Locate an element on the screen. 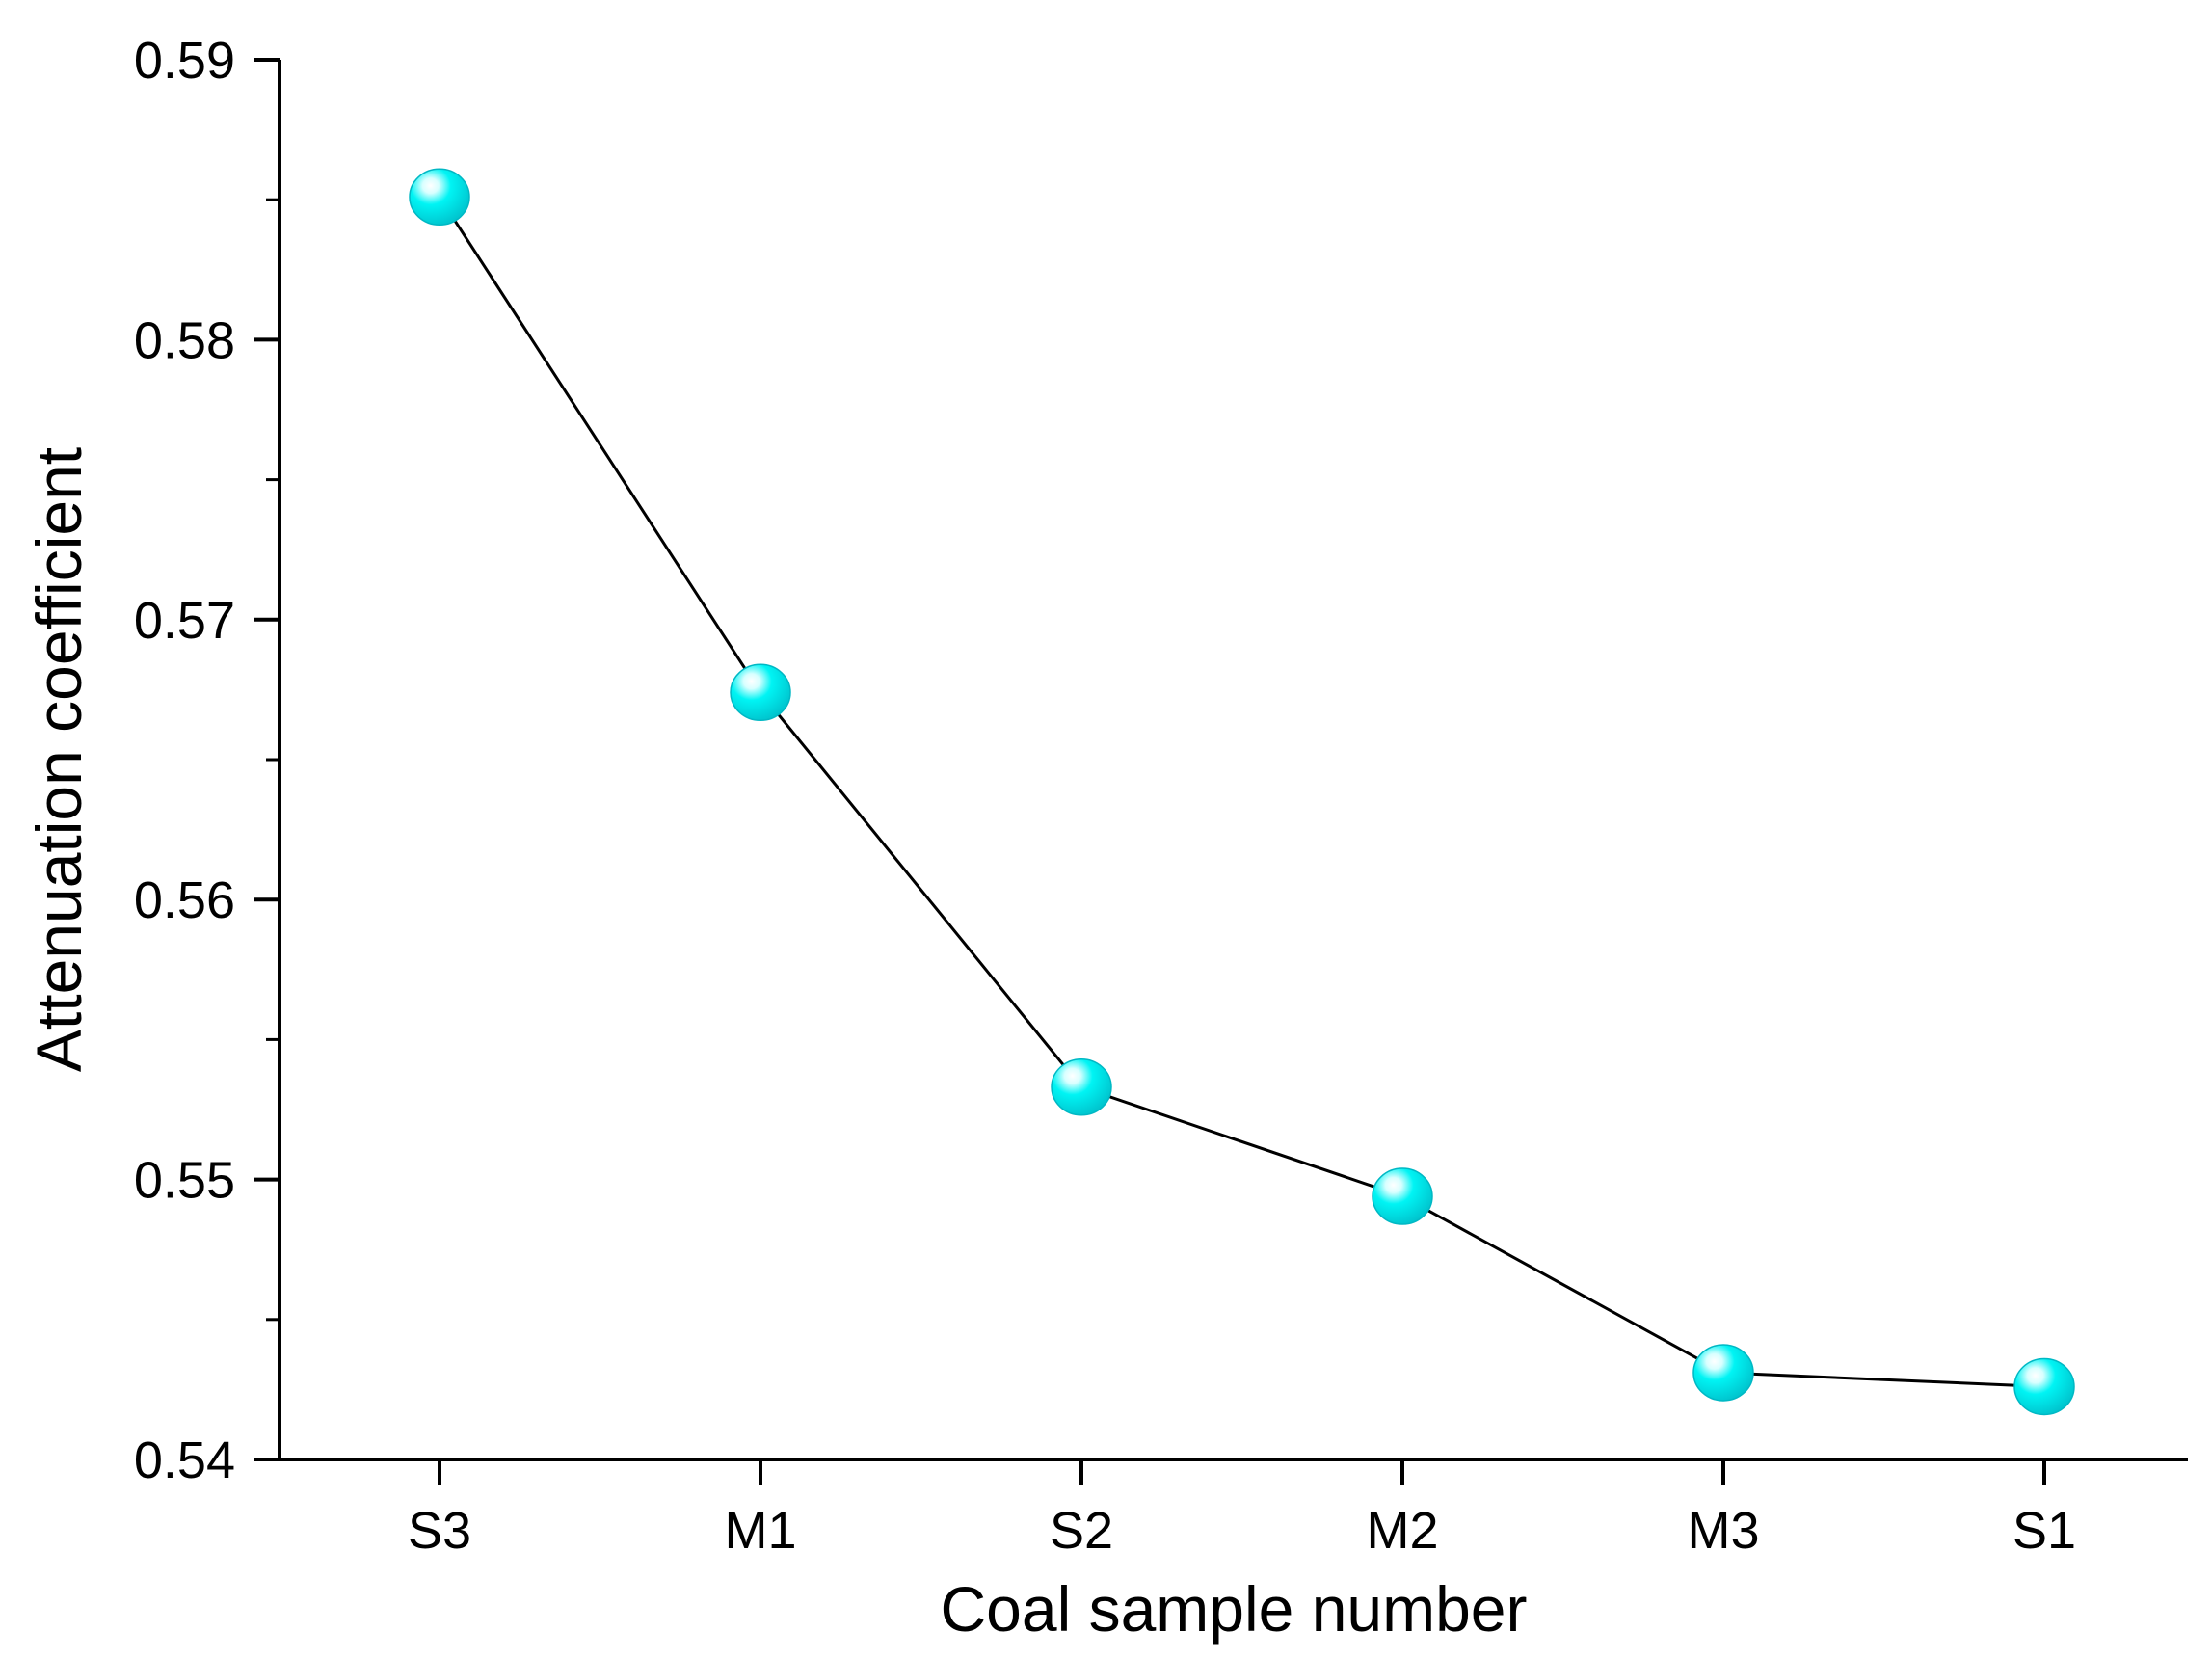 This screenshot has width=2212, height=1659. y-tick-label: 0.54 is located at coordinates (184, 1460).